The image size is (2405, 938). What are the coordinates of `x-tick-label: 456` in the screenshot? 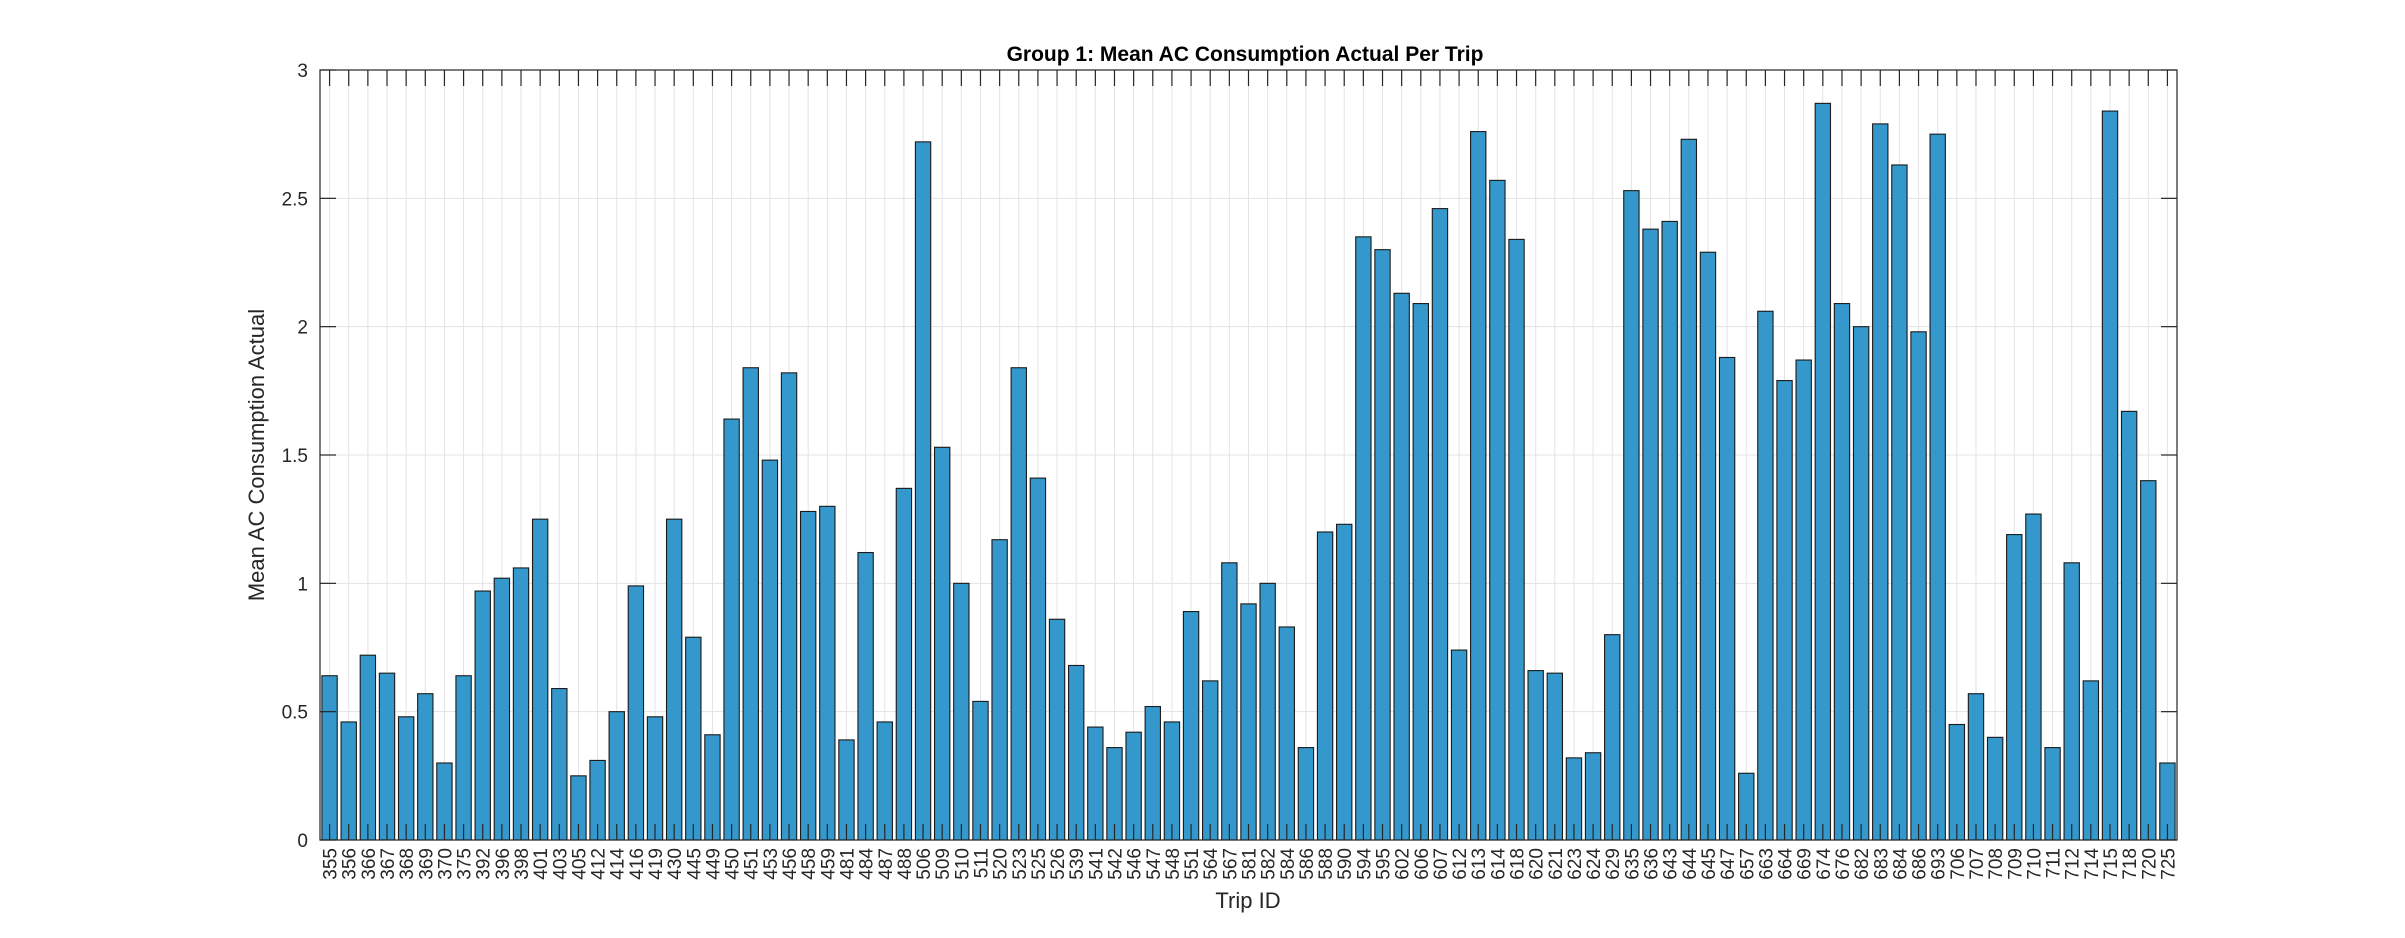 It's located at (790, 864).